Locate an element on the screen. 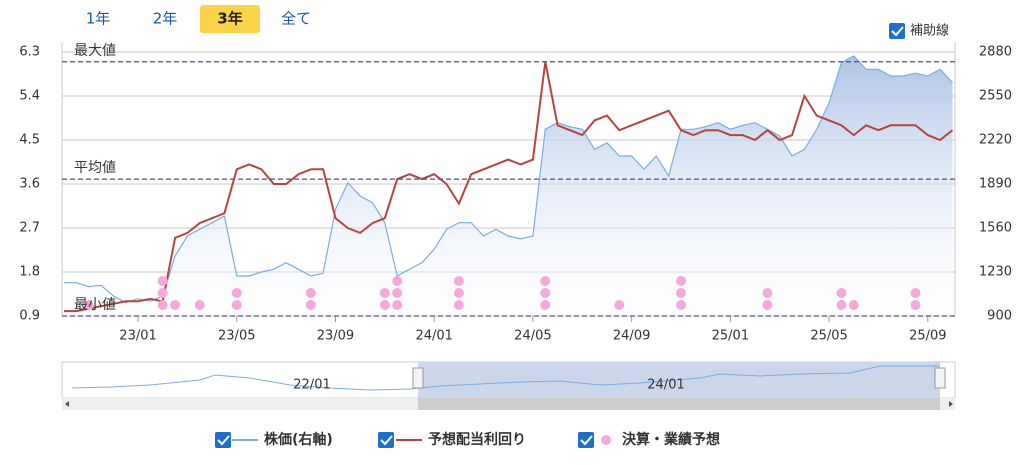 Image resolution: width=1024 pixels, height=465 pixels. y-tick-label: 1.8 is located at coordinates (29, 272).